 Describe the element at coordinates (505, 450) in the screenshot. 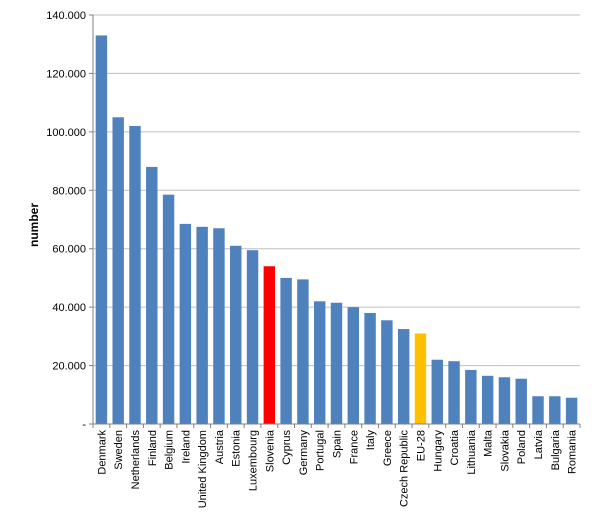

I see `x-tick-label: Slovakia` at that location.